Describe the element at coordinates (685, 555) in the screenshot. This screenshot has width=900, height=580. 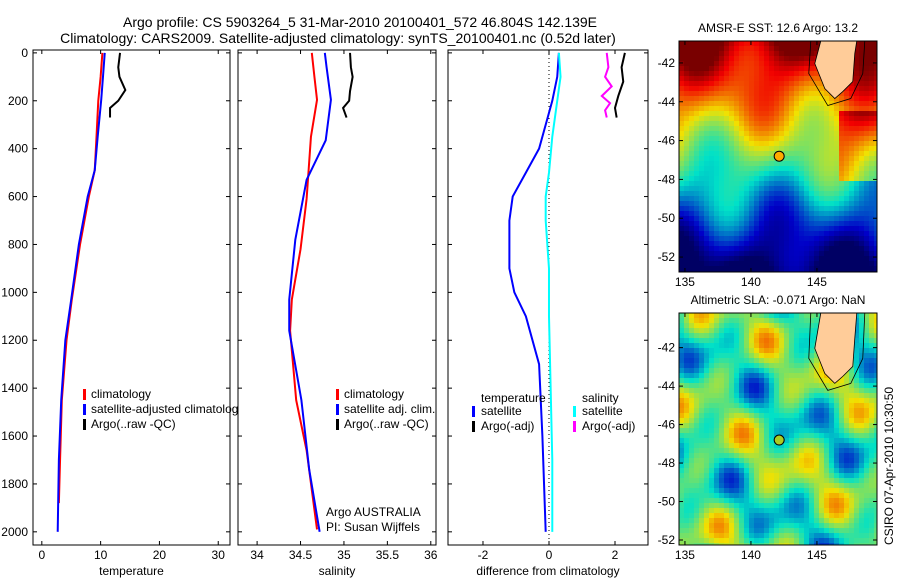
I see `x-tick-label: 135` at that location.